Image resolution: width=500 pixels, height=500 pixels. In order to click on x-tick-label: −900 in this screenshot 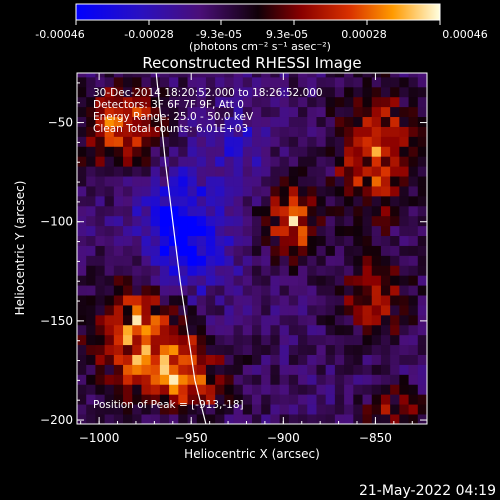, I will do `click(283, 438)`.